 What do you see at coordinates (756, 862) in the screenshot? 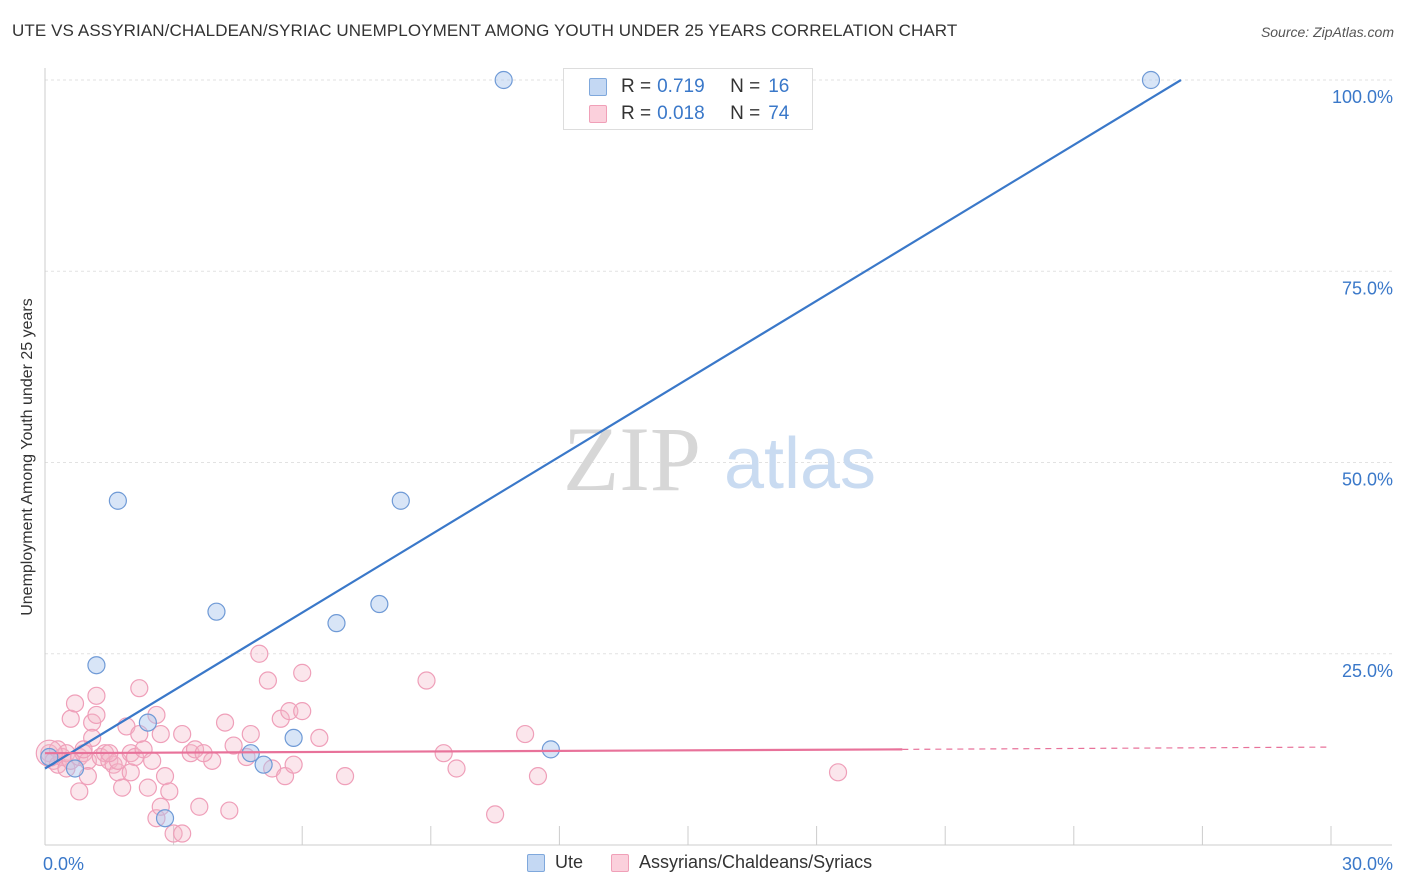
I see `bottom-legend-label-assyrian: Assyrians/Chaldeans/Syriacs` at bounding box center [756, 862].